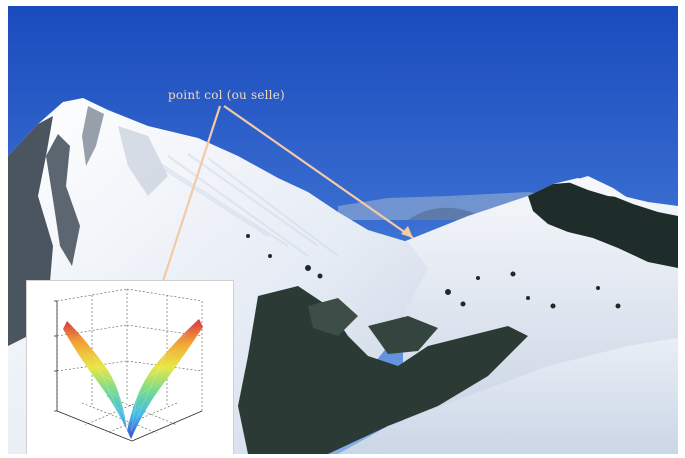 Image resolution: width=685 pixels, height=458 pixels. Describe the element at coordinates (133, 379) in the screenshot. I see `saddle-surface` at that location.